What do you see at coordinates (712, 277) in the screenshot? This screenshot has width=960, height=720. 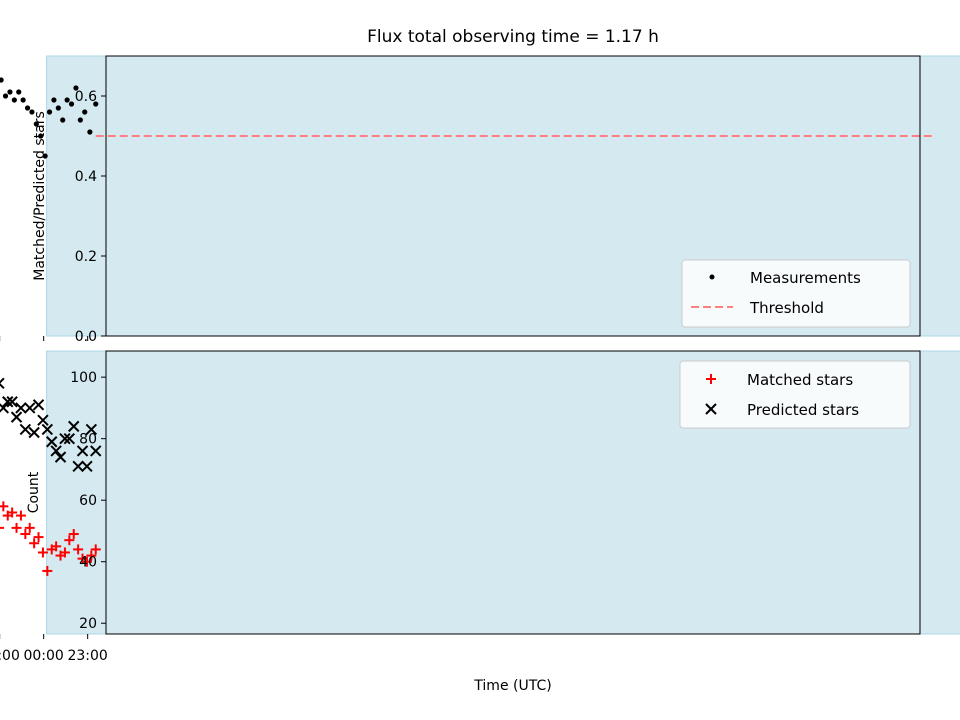 I see `legend-marker-measurements` at bounding box center [712, 277].